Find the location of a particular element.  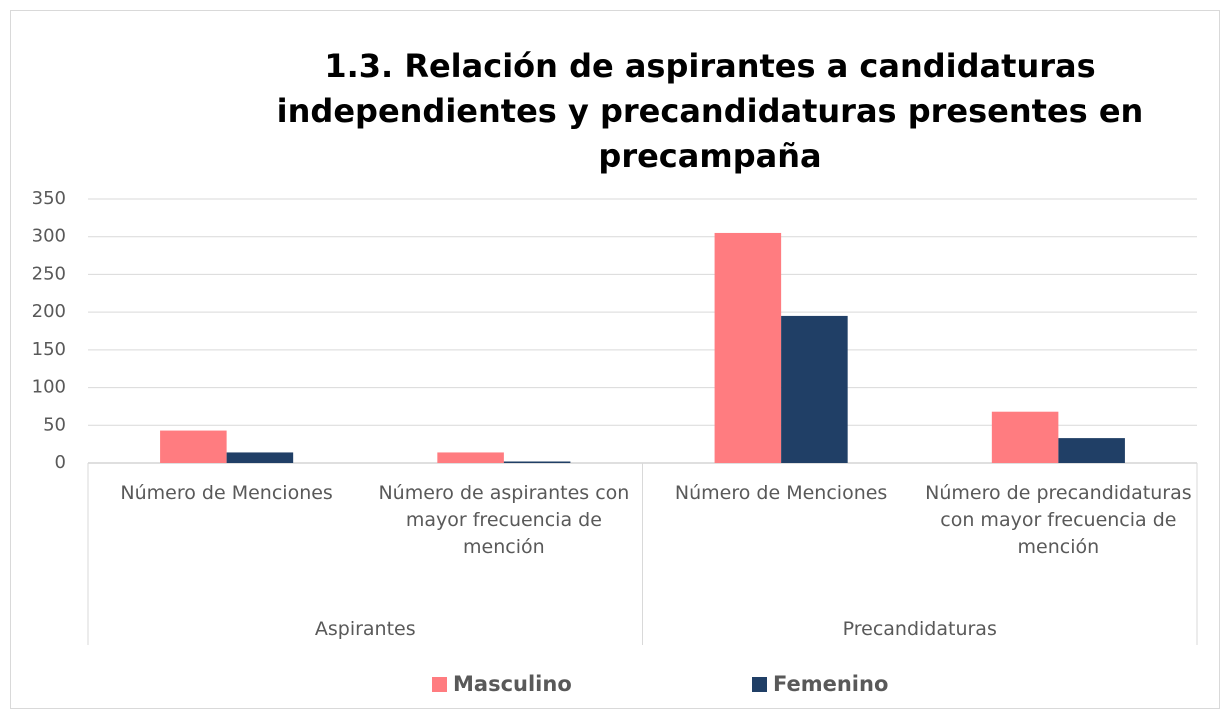

y-tick-label: 250 is located at coordinates (49, 273).